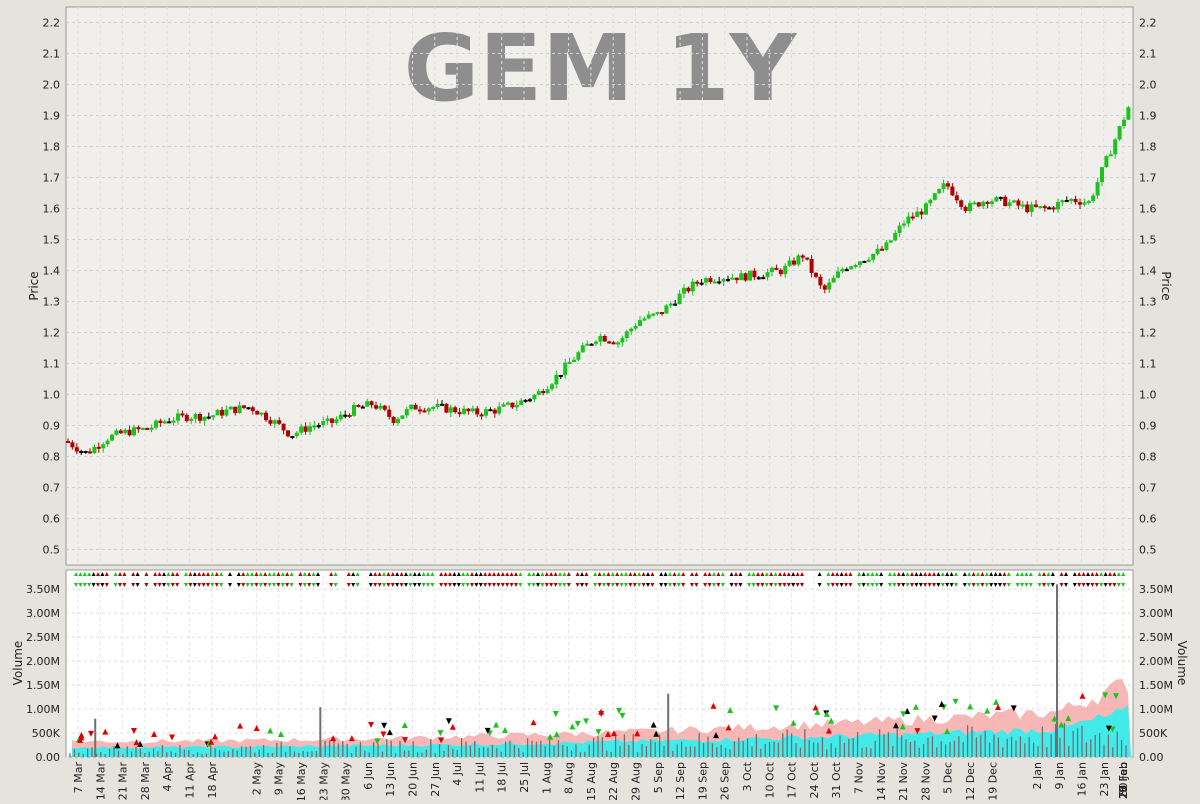  I want to click on price-tick-label-right: 0.7, so click(1148, 488).